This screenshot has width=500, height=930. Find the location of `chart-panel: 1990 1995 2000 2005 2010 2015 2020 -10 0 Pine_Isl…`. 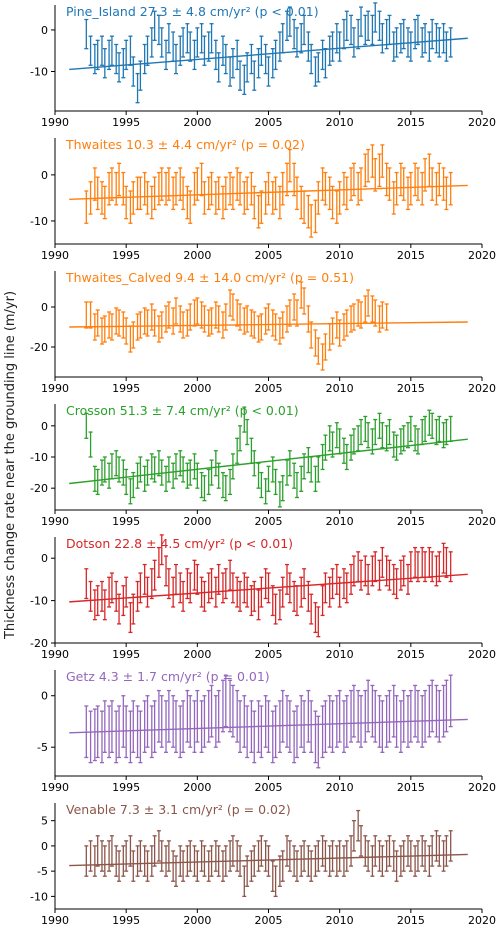

chart-panel: 1990 1995 2000 2005 2010 2015 2020 -10 0 Pine_Isl… is located at coordinates (263, 65).